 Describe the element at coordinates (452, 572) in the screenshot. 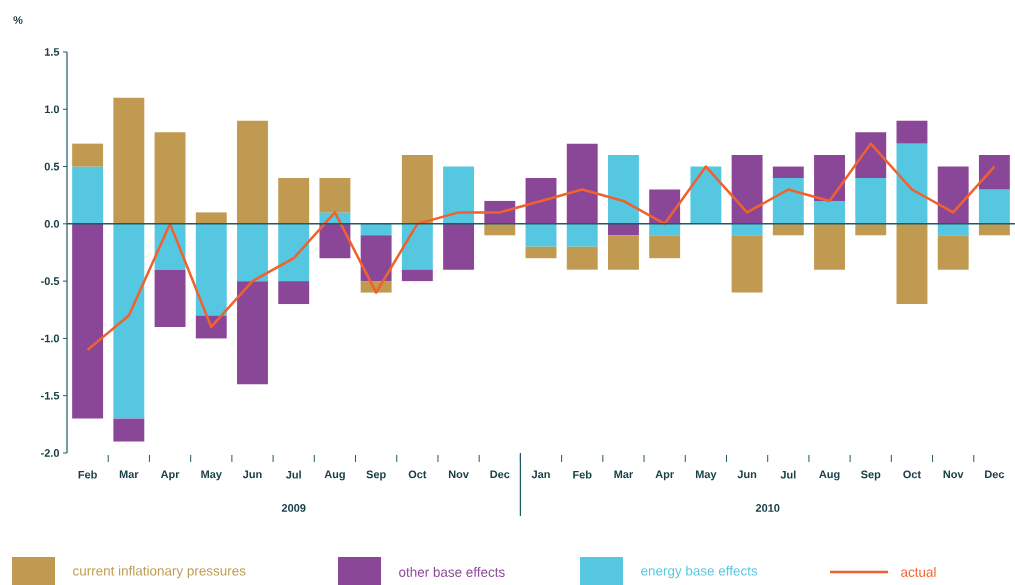

I see `legend-label: other base effects` at that location.